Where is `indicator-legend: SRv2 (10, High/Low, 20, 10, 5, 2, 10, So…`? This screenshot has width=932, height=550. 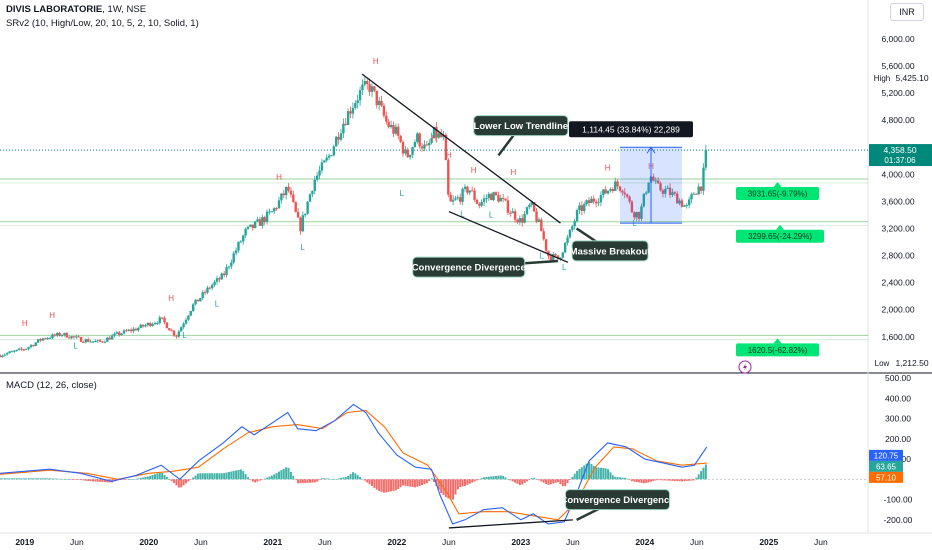
indicator-legend: SRv2 (10, High/Low, 20, 10, 5, 2, 10, So… is located at coordinates (102, 23).